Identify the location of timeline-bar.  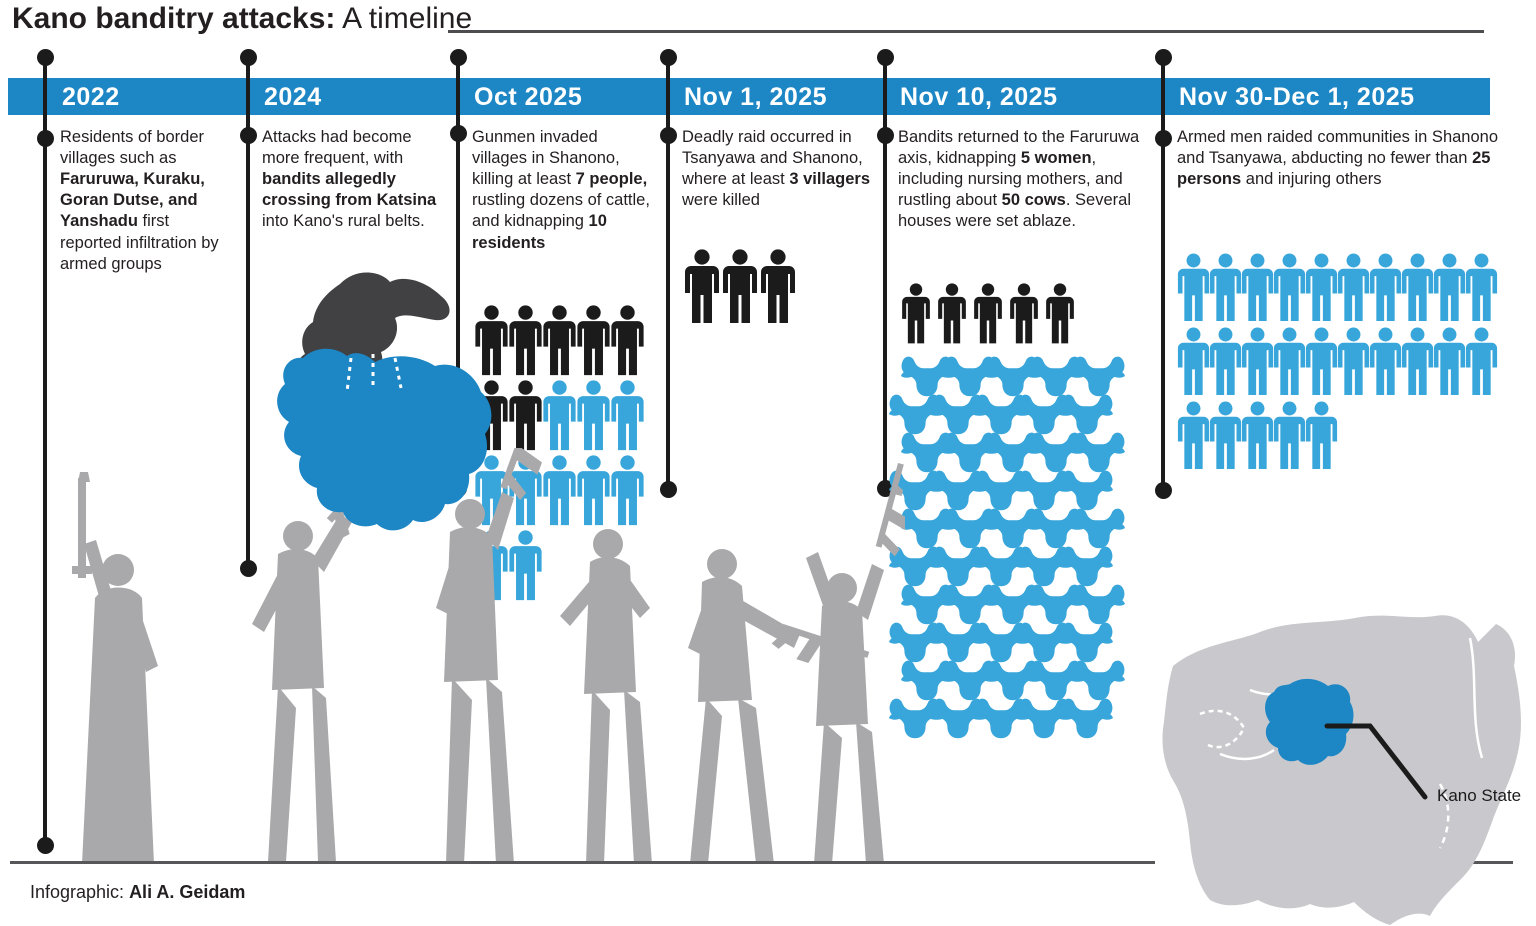
(749, 96).